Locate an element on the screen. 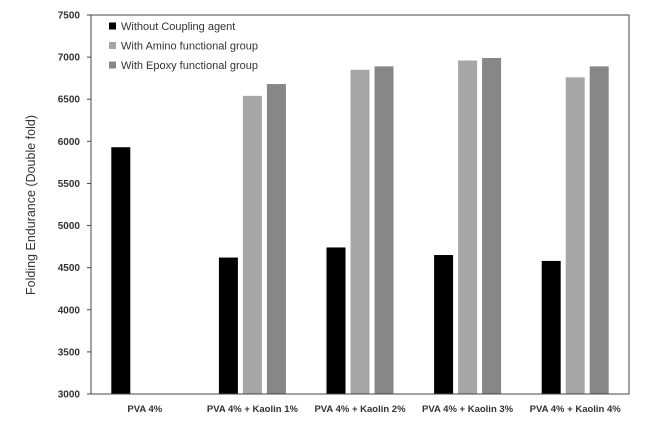 The width and height of the screenshot is (652, 428). y-tick-label: 6500 is located at coordinates (69, 100).